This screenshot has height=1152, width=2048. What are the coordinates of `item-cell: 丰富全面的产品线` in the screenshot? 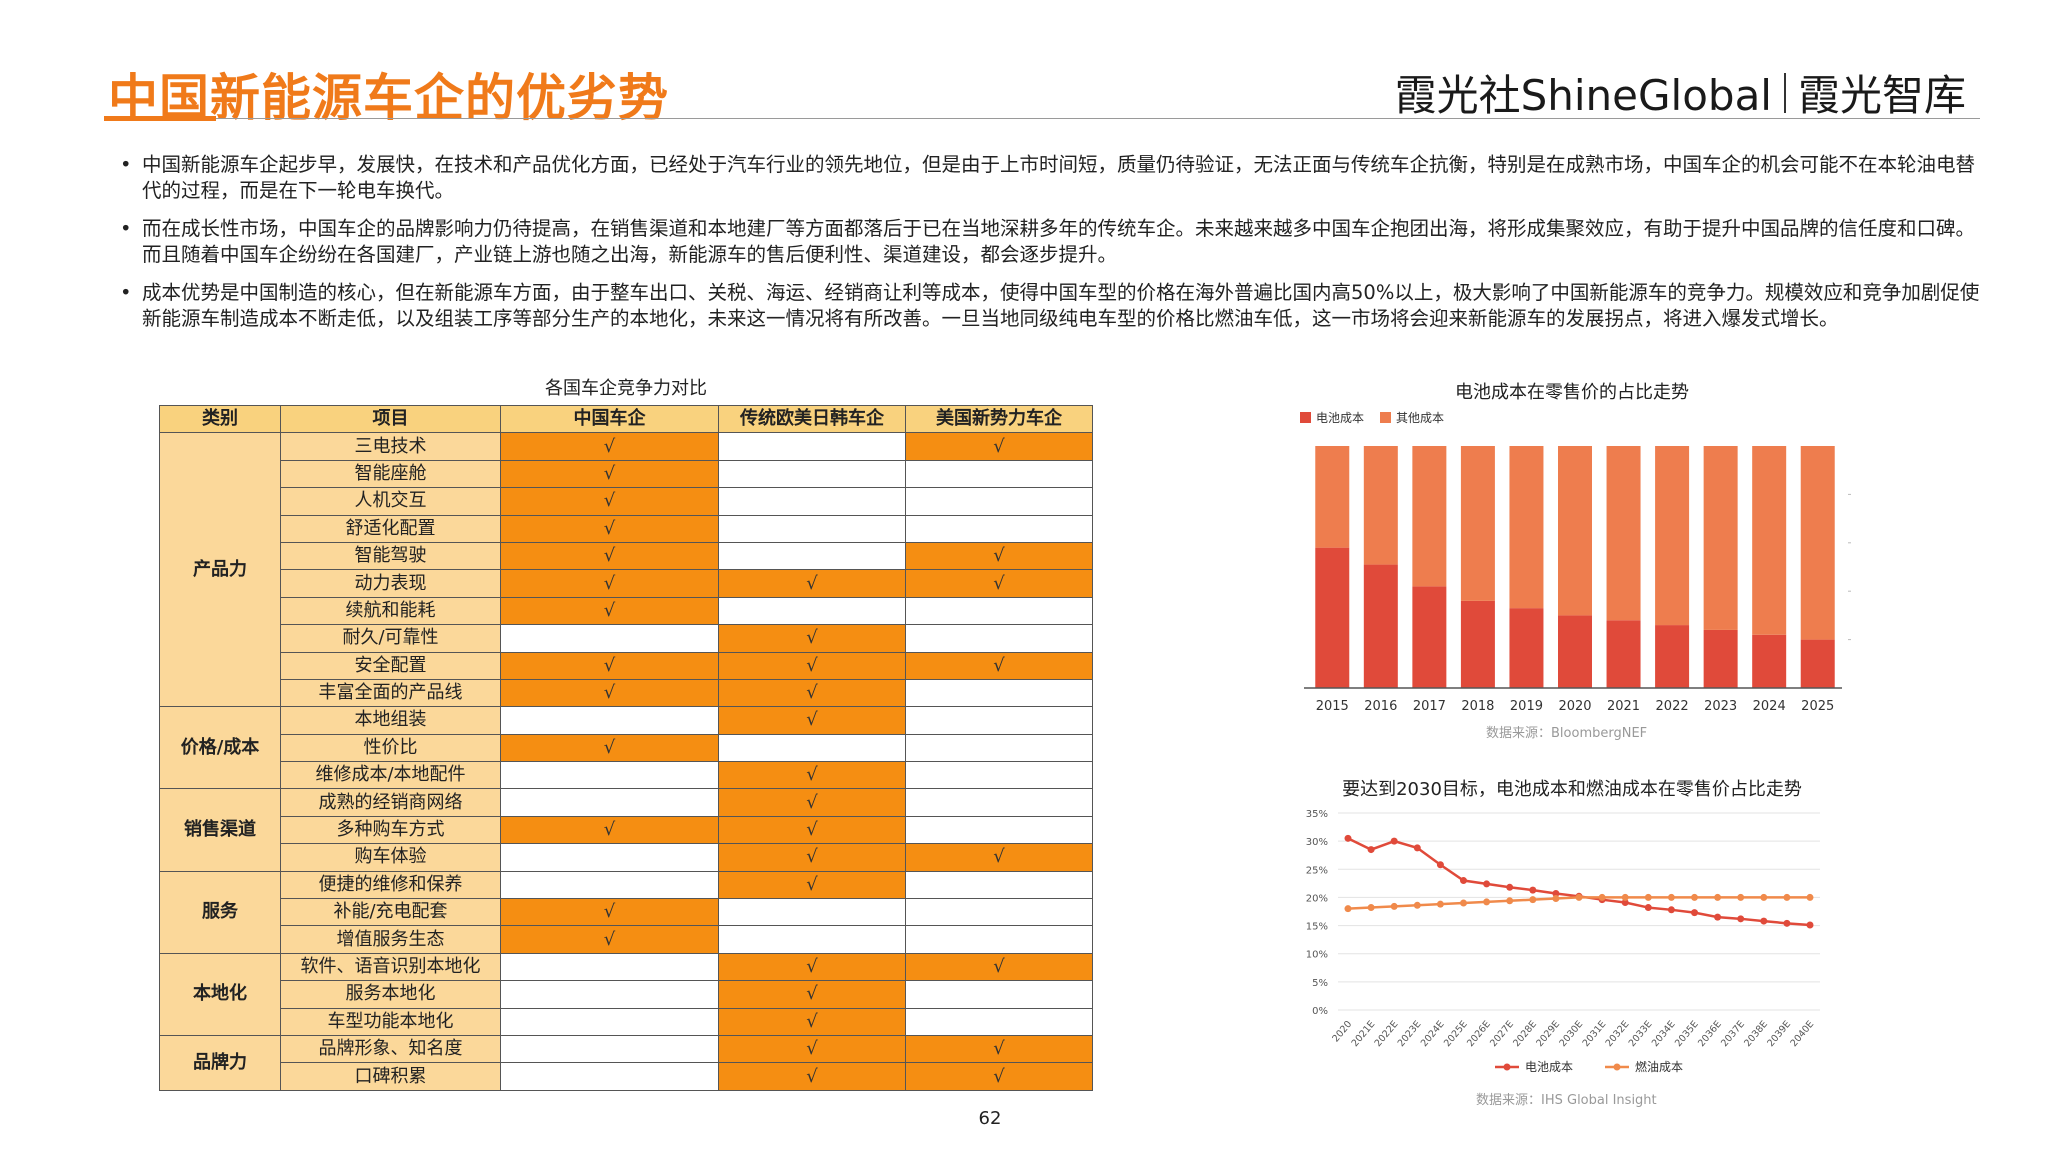 It's located at (390, 693).